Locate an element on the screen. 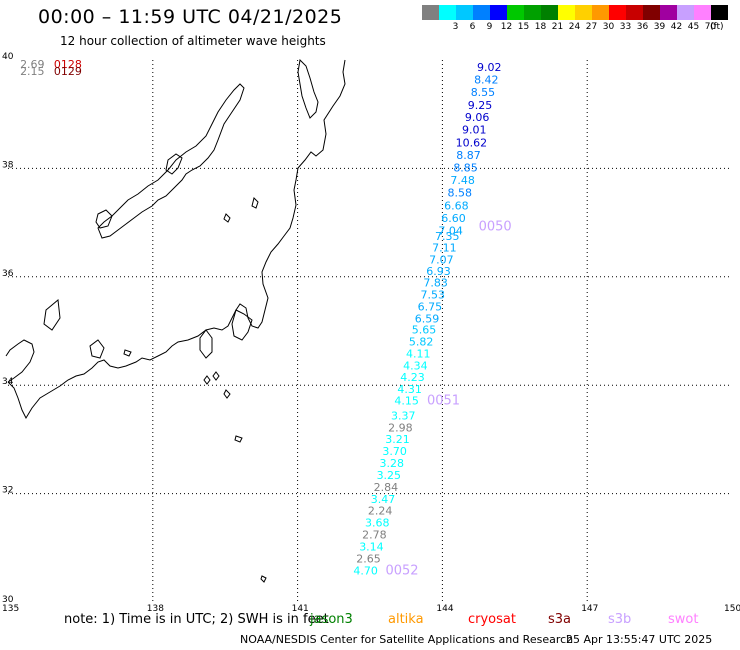 The width and height of the screenshot is (740, 650). satellite-cryosat: cryosat is located at coordinates (492, 619).